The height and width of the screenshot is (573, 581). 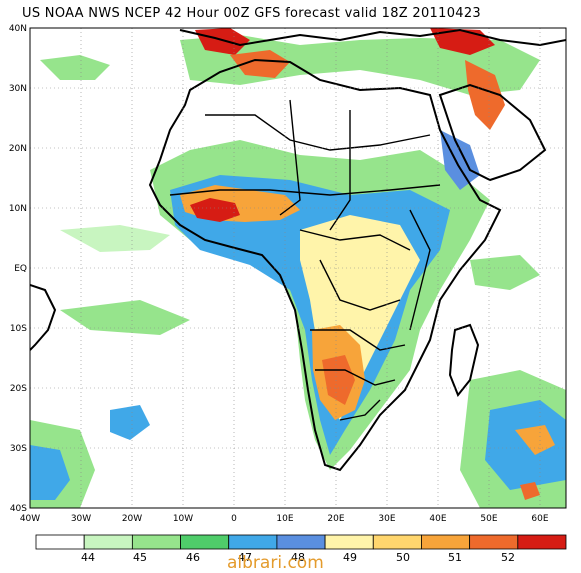 I want to click on lon-label-40e: 40E, so click(x=437, y=519).